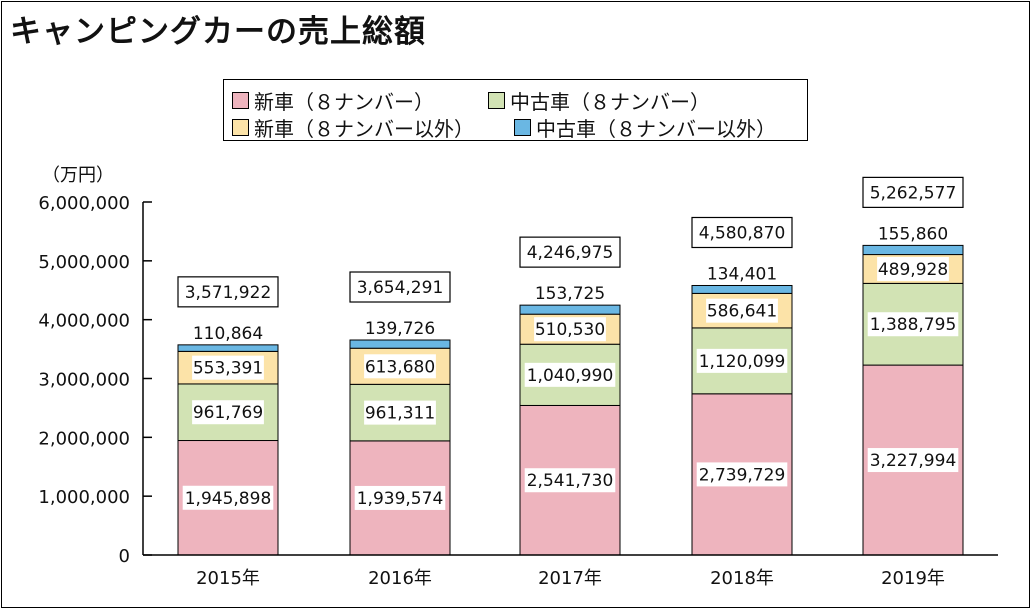 The width and height of the screenshot is (1033, 611). I want to click on bar-segment-4-2016年, so click(400, 344).